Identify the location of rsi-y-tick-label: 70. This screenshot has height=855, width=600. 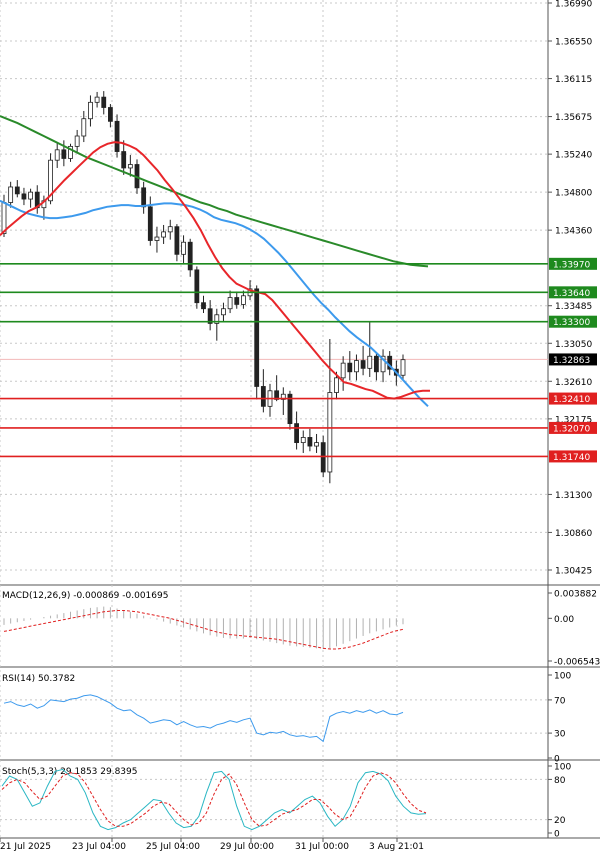
(560, 701).